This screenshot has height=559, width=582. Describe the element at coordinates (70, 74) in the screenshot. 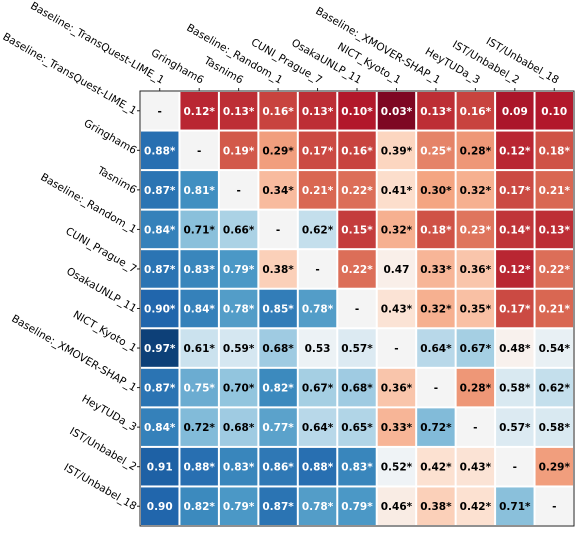

I see `row-tick-label: Baseline:_TransQuest-LIME_1` at that location.